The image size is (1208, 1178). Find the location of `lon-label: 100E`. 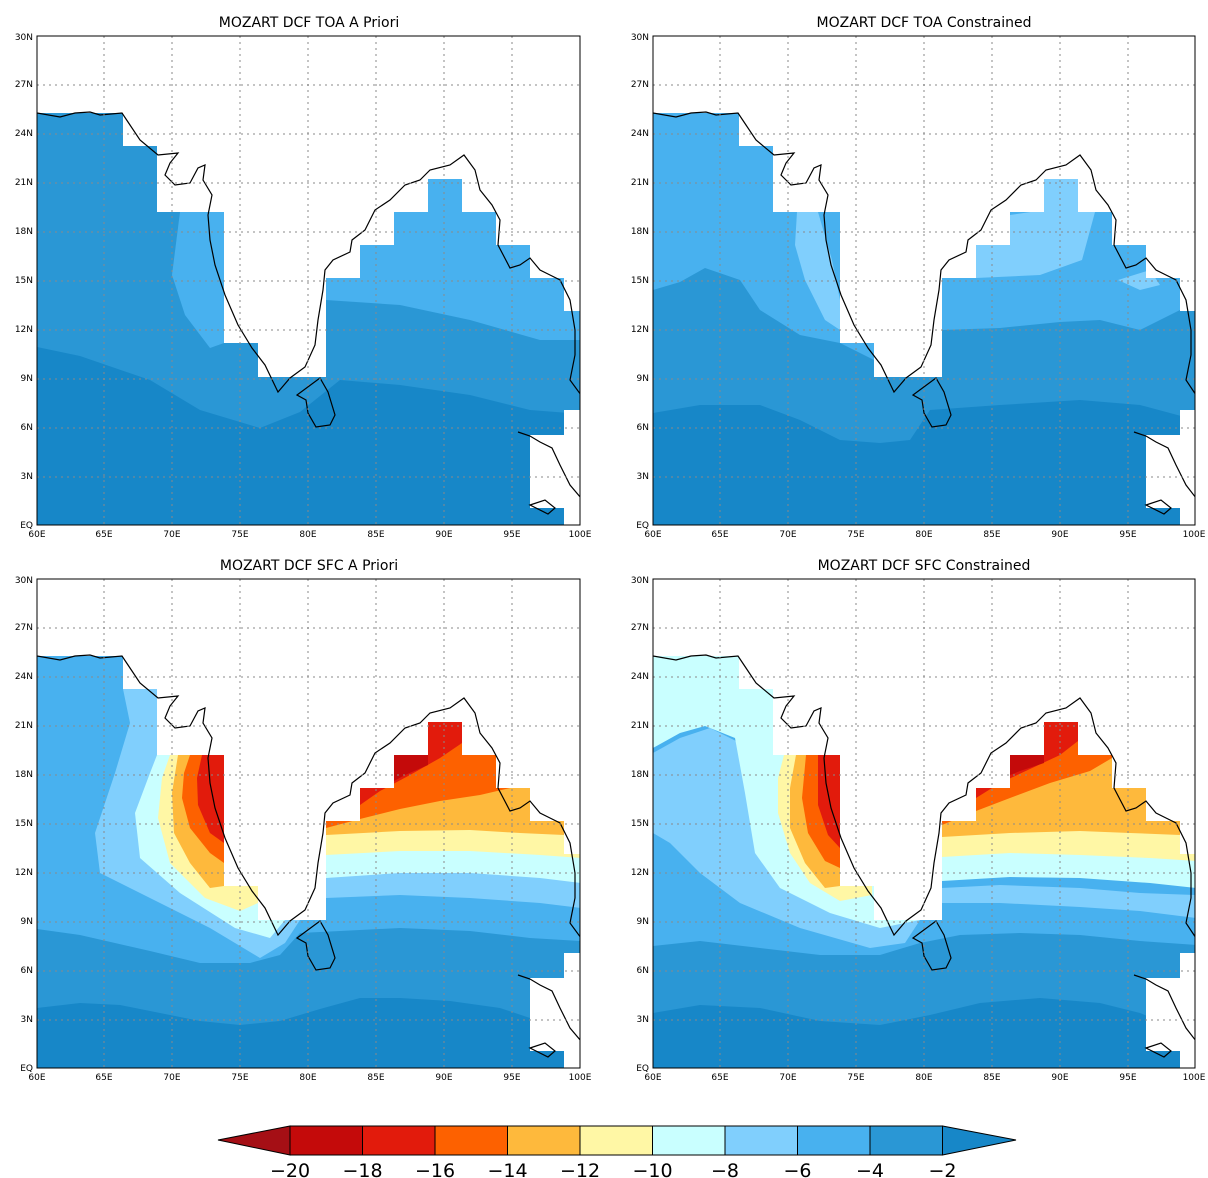

lon-label: 100E is located at coordinates (1194, 535).